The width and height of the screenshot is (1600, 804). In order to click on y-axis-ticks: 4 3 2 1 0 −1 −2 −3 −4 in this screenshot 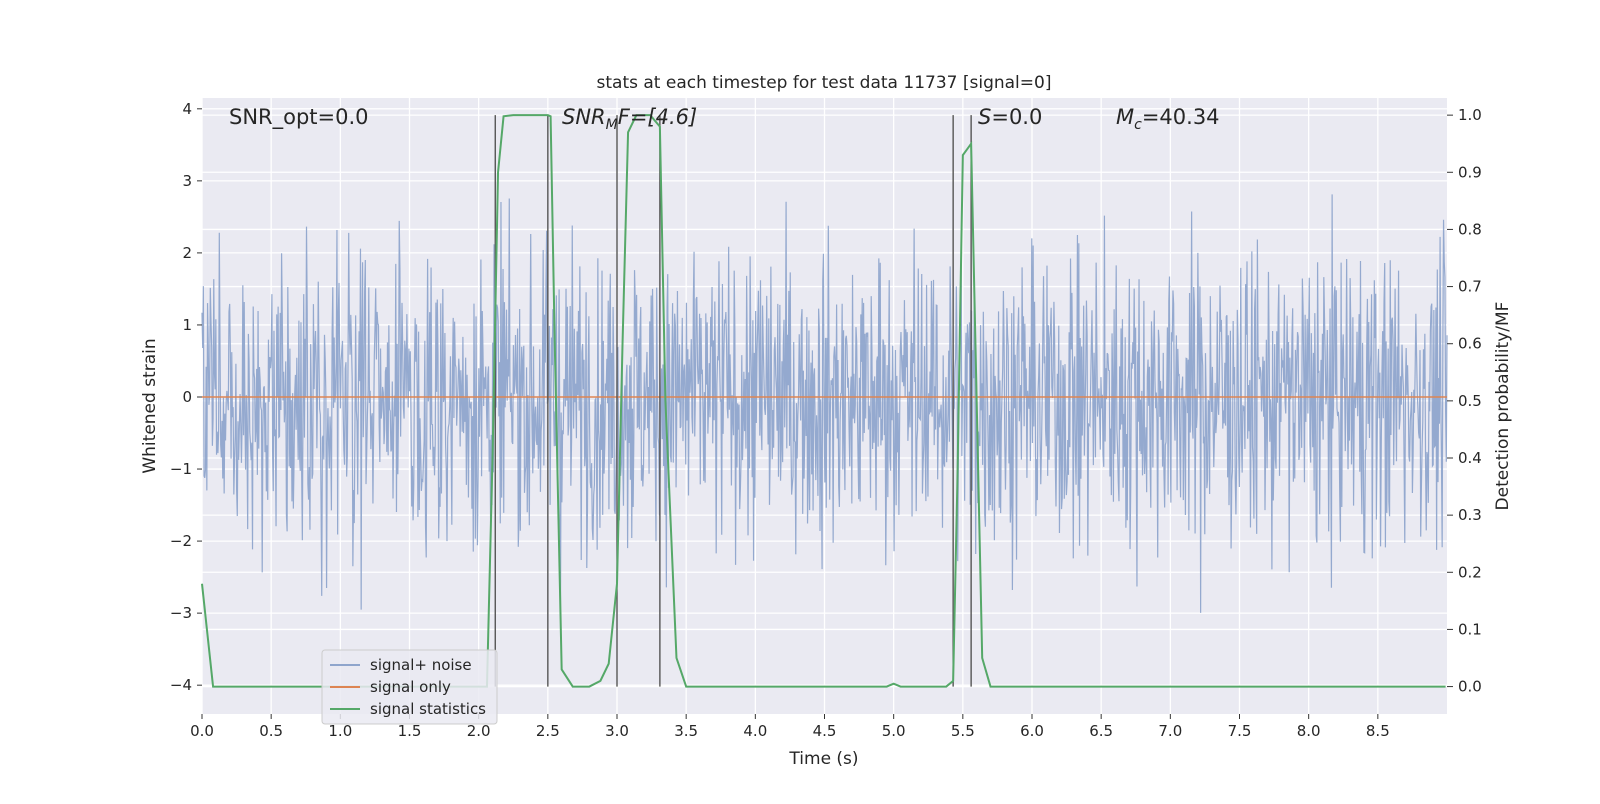, I will do `click(186, 397)`.